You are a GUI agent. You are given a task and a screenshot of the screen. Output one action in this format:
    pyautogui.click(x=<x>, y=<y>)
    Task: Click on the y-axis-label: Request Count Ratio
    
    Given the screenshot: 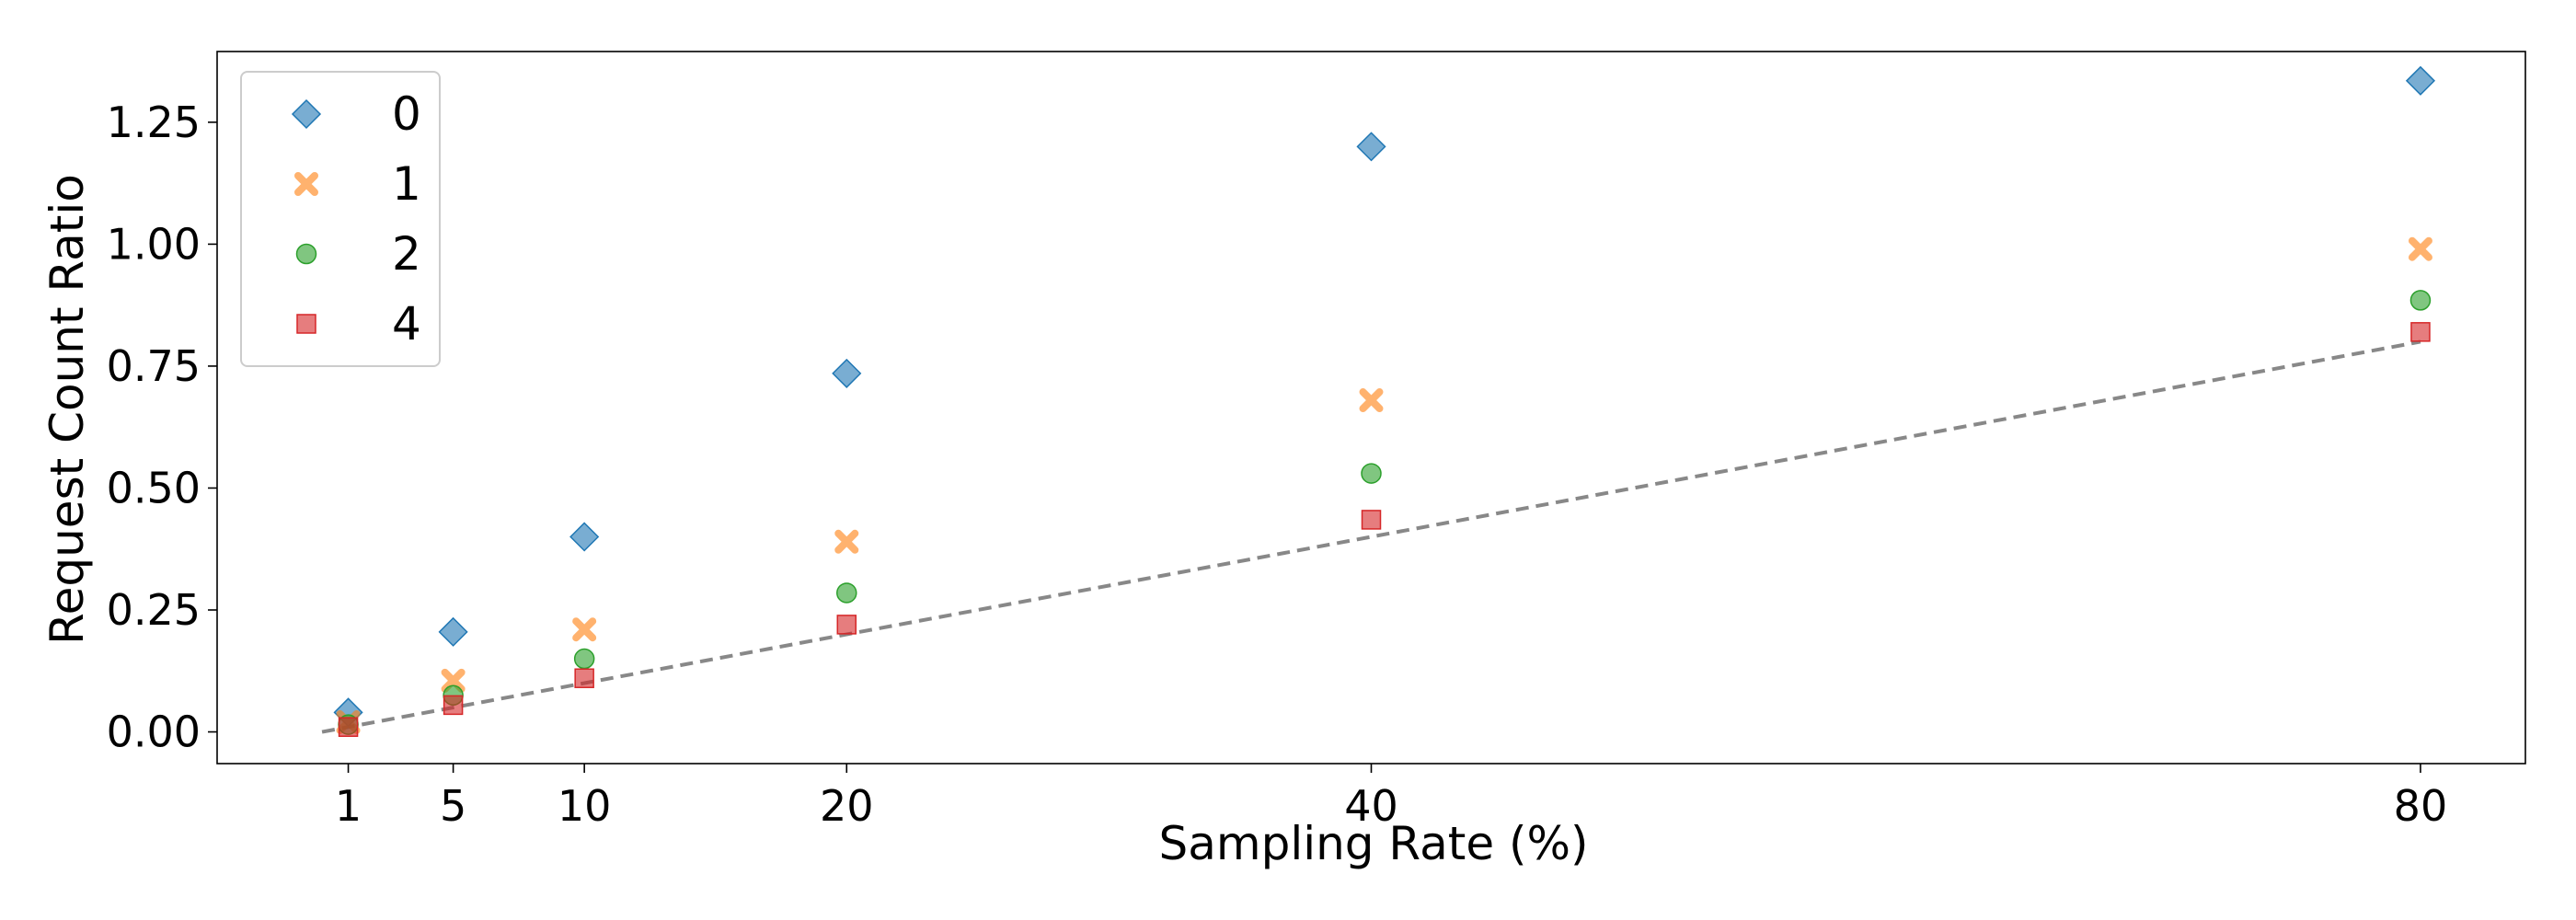 What is the action you would take?
    pyautogui.click(x=67, y=409)
    